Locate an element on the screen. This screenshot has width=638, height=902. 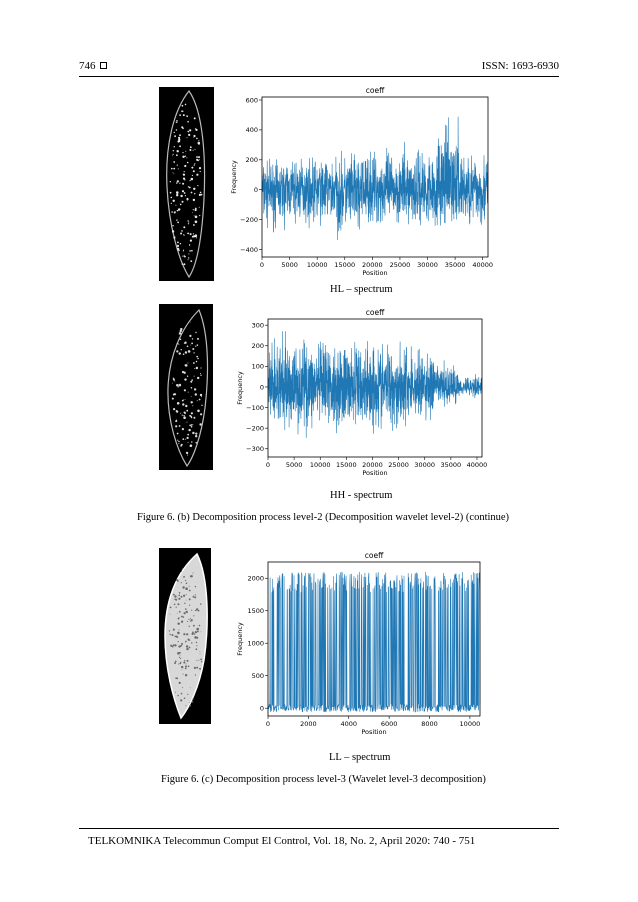
y-tick-label: −400 is located at coordinates (249, 250).